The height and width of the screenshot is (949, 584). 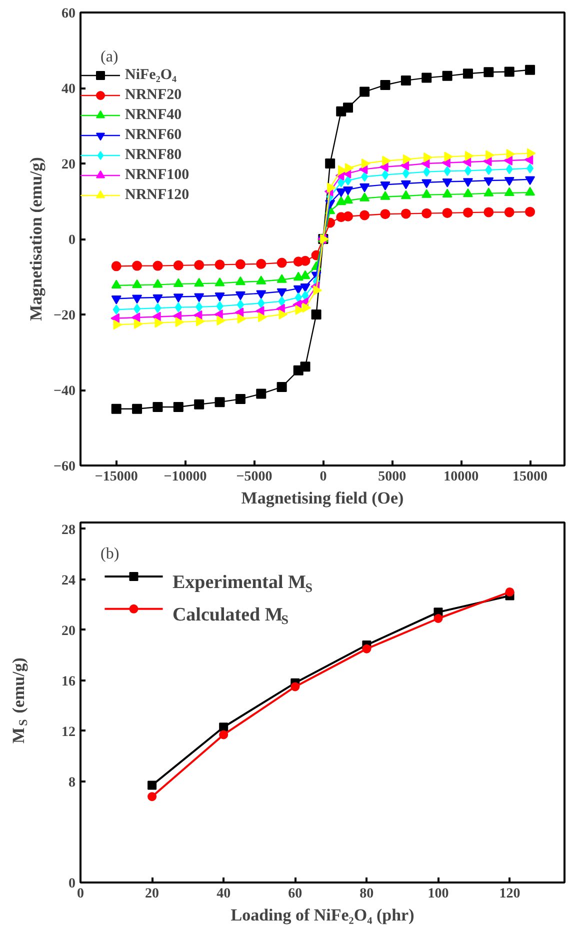 What do you see at coordinates (157, 175) in the screenshot?
I see `legend-label: NRNF100` at bounding box center [157, 175].